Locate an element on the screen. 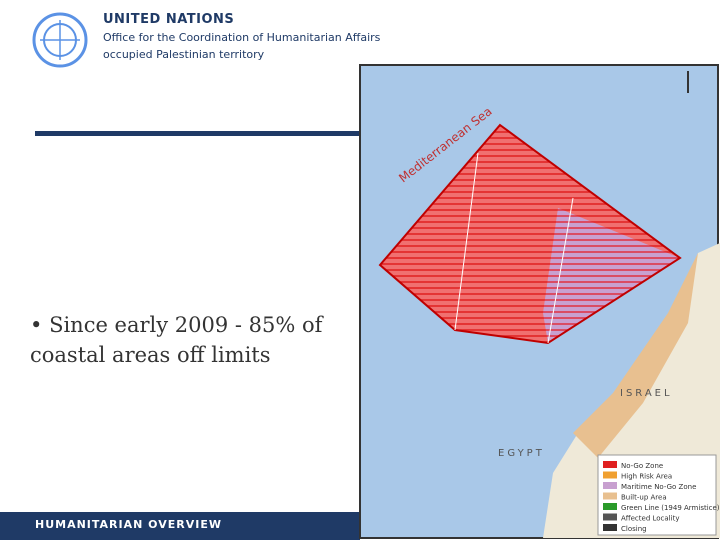  un-logo is located at coordinates (60, 40).